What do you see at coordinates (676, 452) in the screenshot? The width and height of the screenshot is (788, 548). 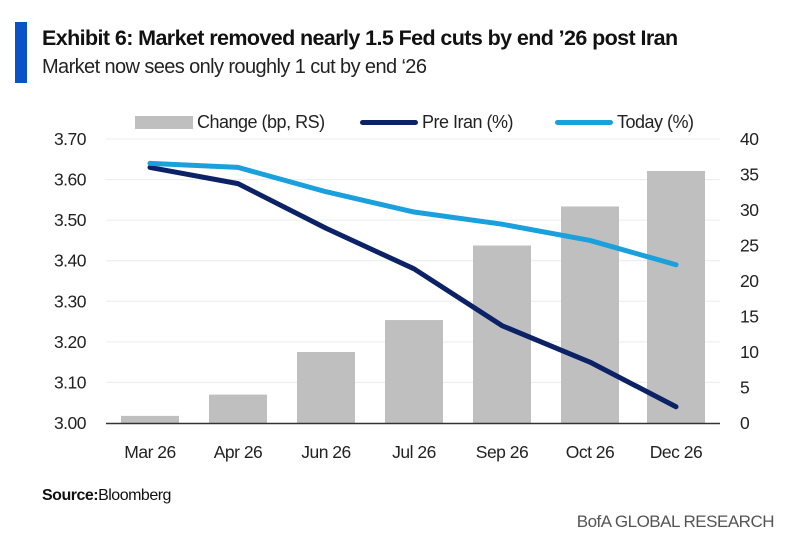 I see `x-tick-label: Dec 26` at bounding box center [676, 452].